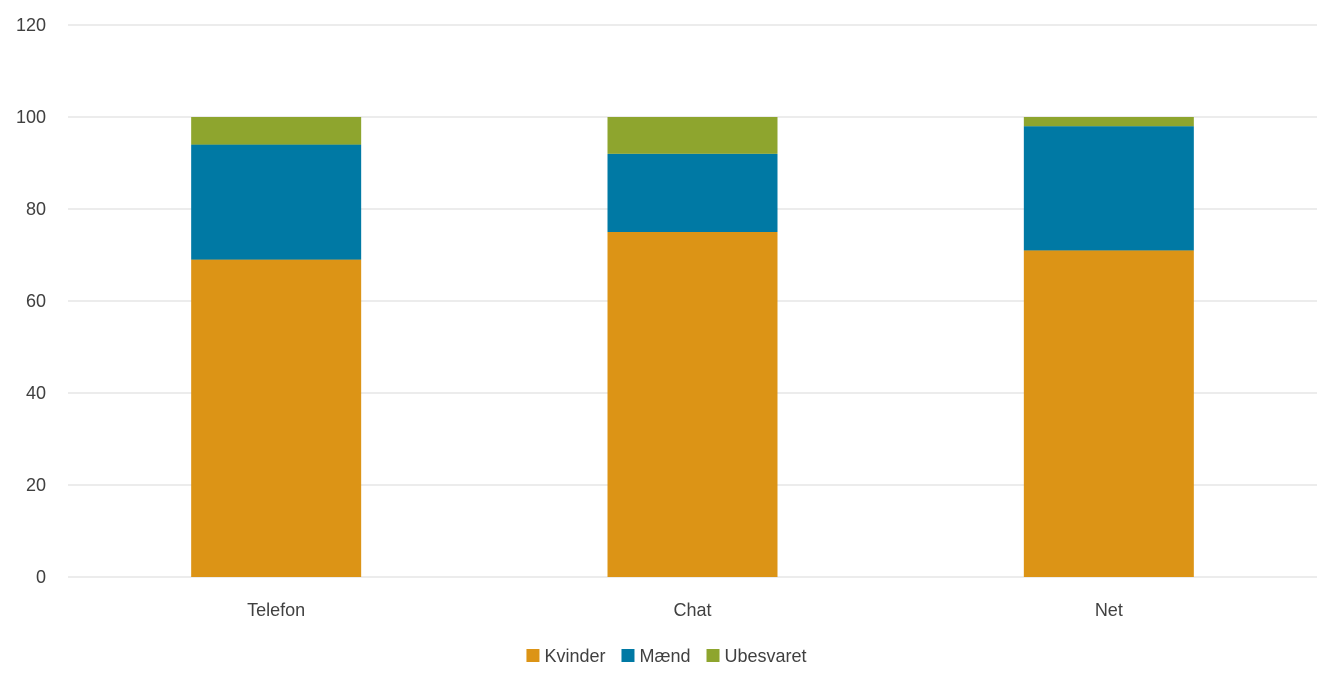  What do you see at coordinates (41, 577) in the screenshot?
I see `y-tick-label: 0` at bounding box center [41, 577].